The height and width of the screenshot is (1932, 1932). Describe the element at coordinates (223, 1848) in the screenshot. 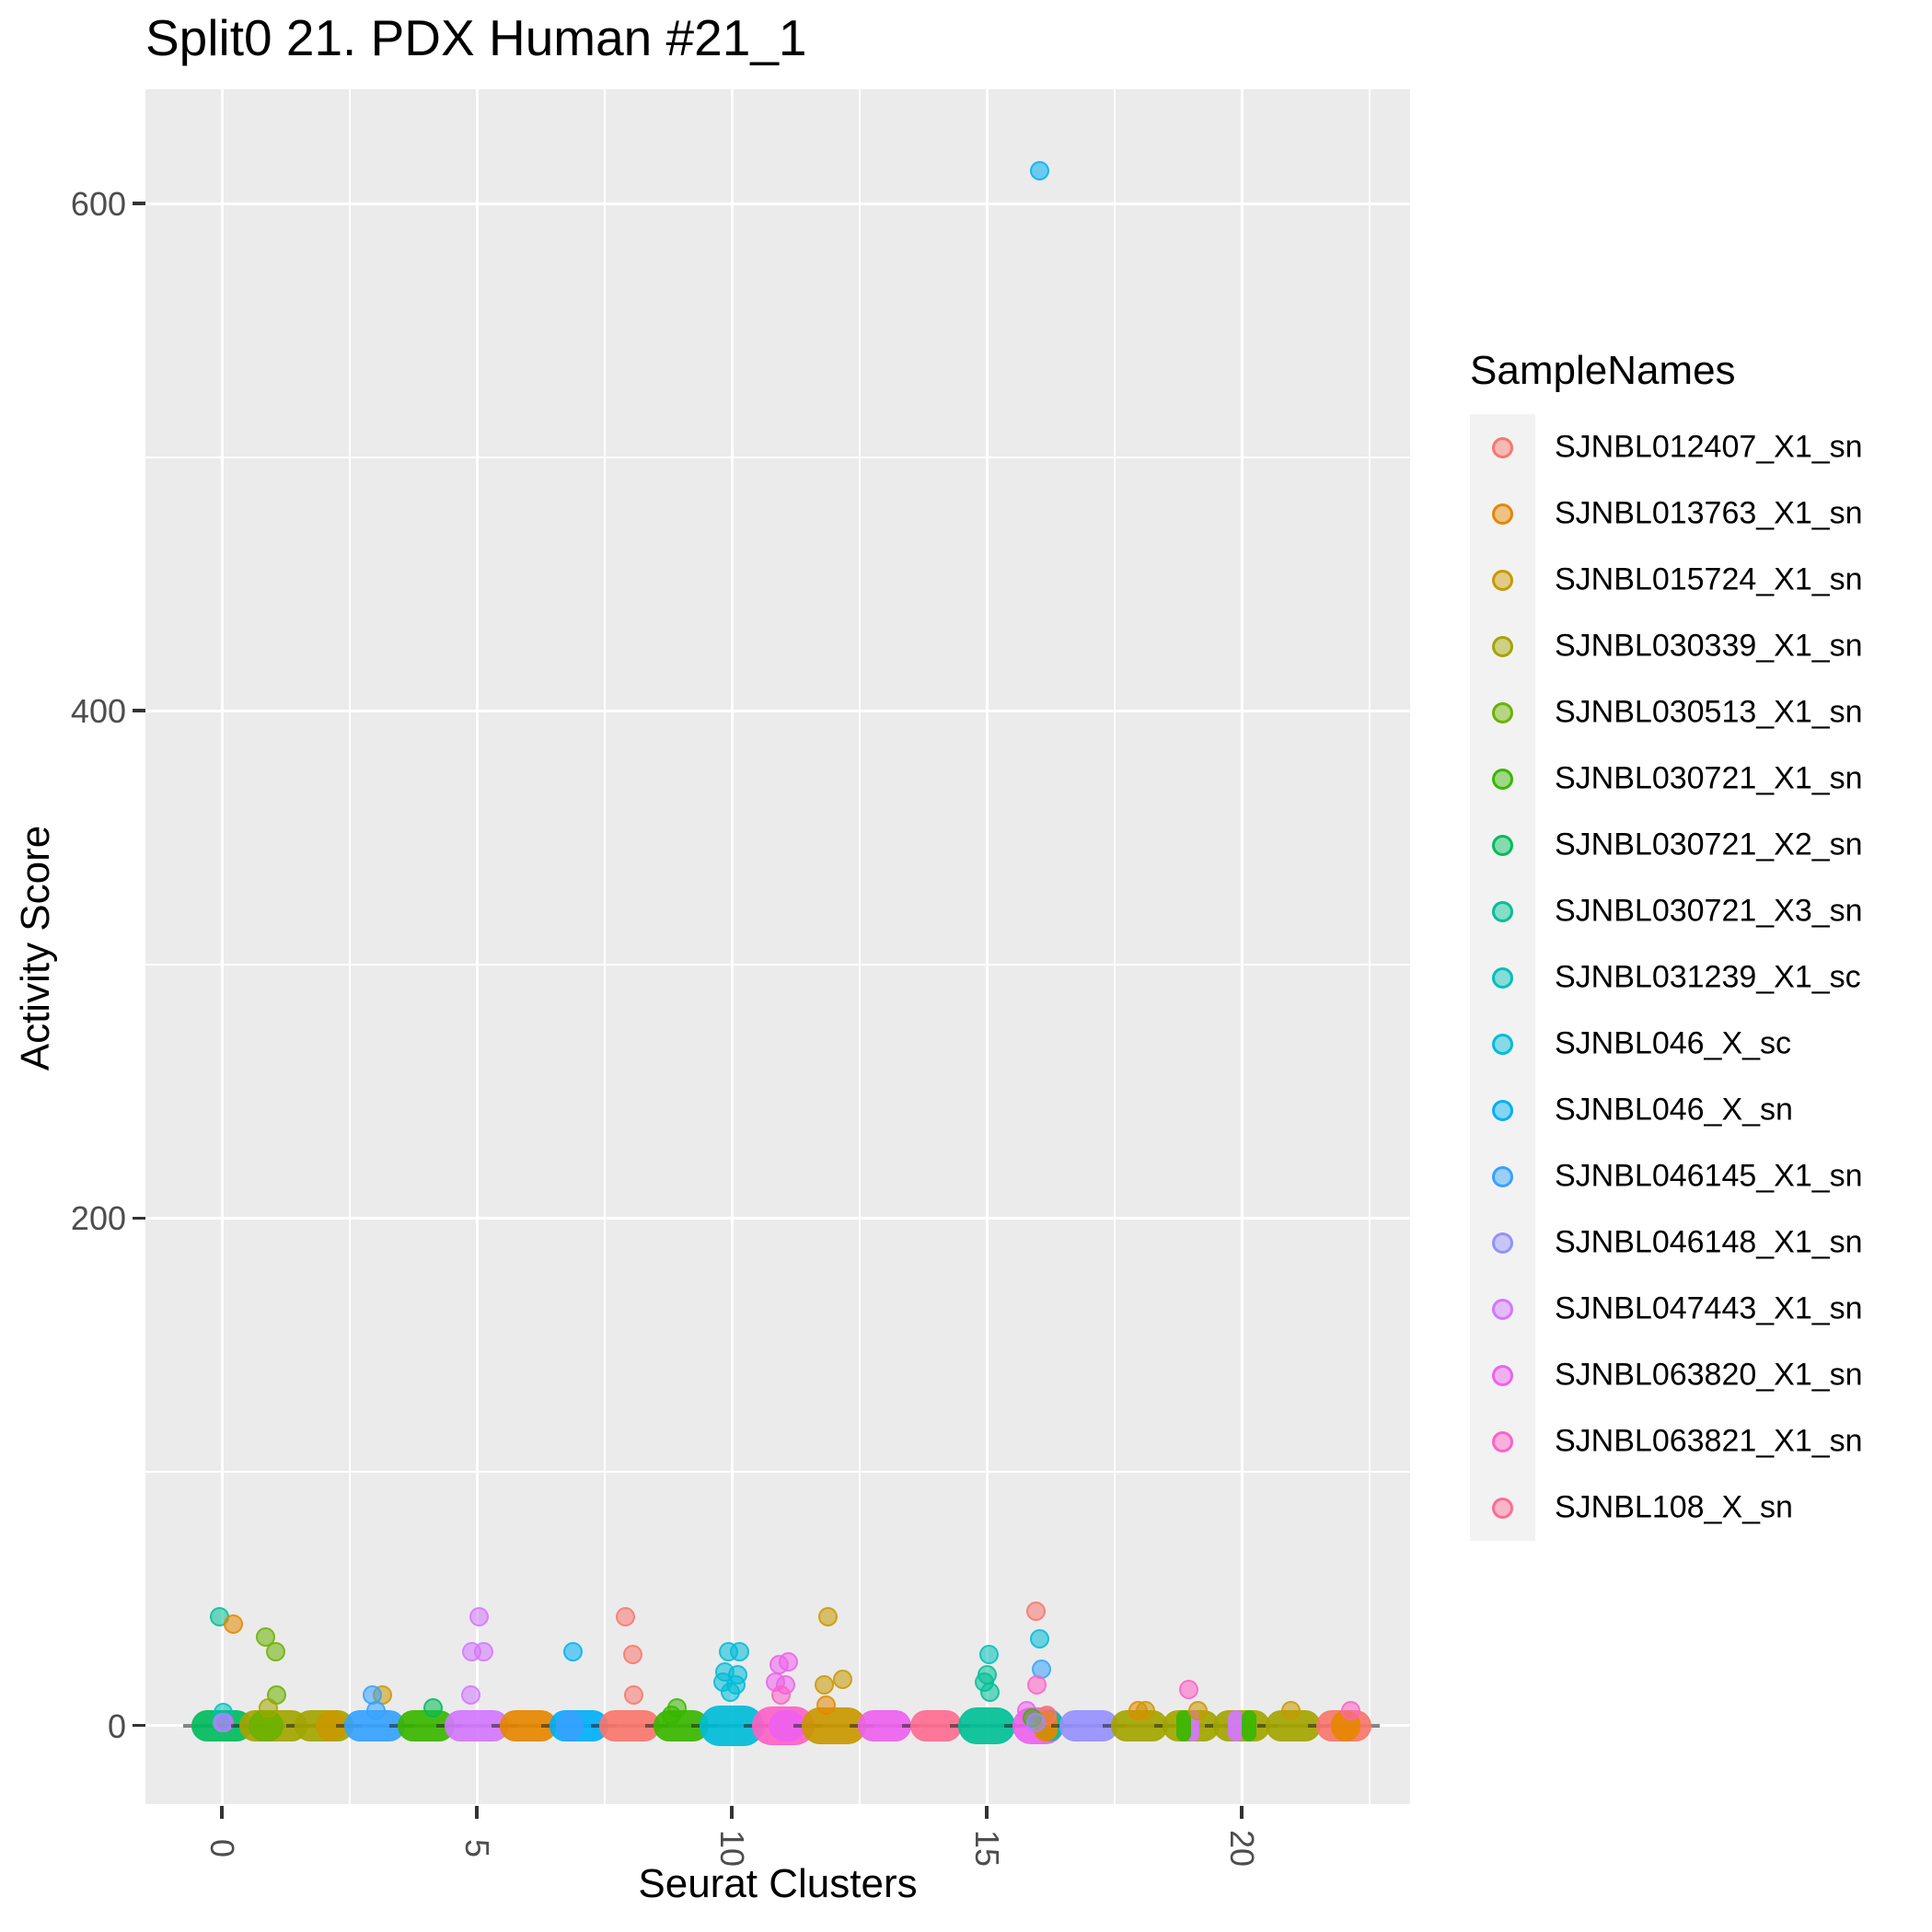

I see `x-tick-label: 0` at that location.